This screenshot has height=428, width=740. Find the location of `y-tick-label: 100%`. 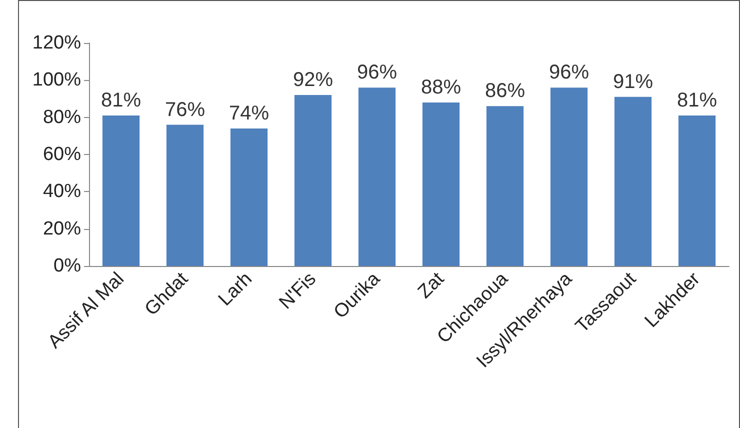

y-tick-label: 100% is located at coordinates (57, 80).